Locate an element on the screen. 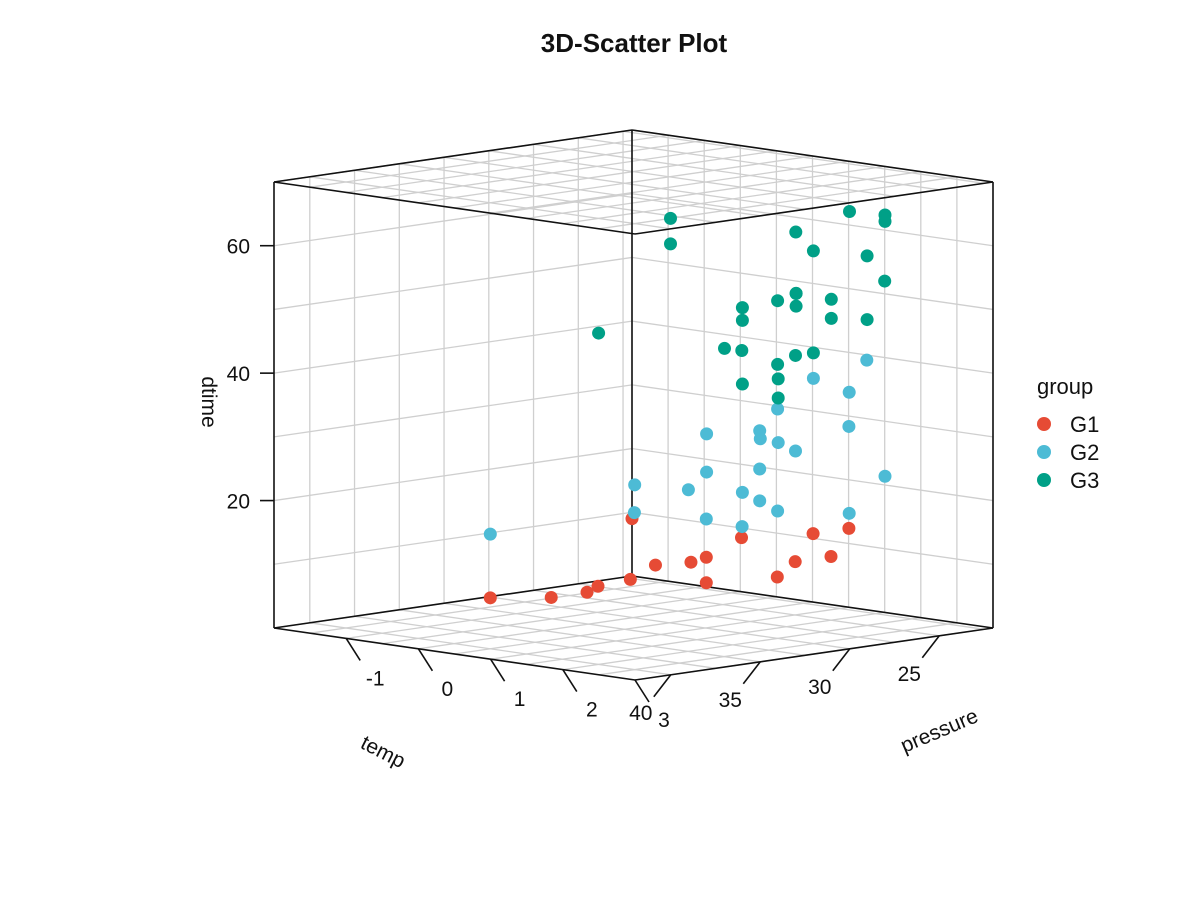 The height and width of the screenshot is (900, 1199). legend-label-g3: G3 is located at coordinates (1084, 480).